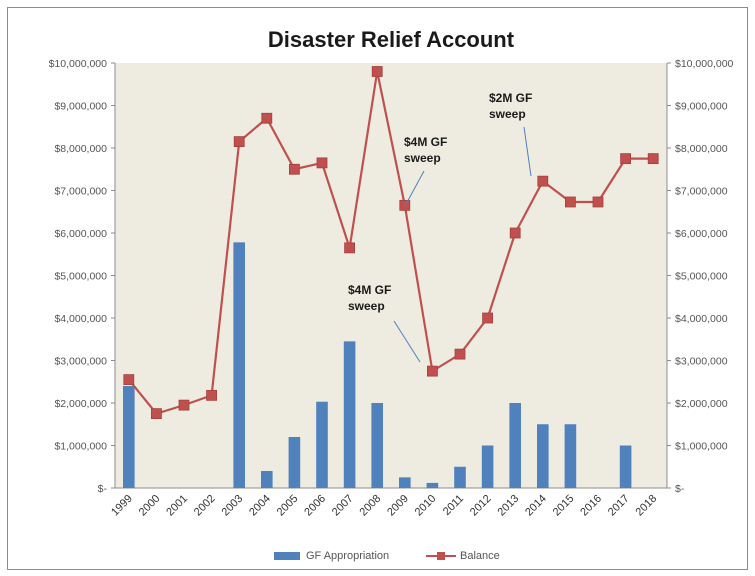  What do you see at coordinates (564, 506) in the screenshot?
I see `x-tick-label: 2015` at bounding box center [564, 506].